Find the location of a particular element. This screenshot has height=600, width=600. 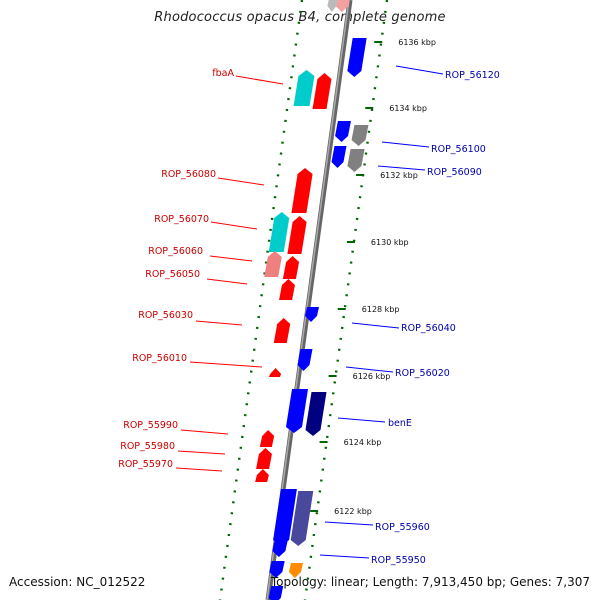

scale-label: 6130 kbp is located at coordinates (390, 242).